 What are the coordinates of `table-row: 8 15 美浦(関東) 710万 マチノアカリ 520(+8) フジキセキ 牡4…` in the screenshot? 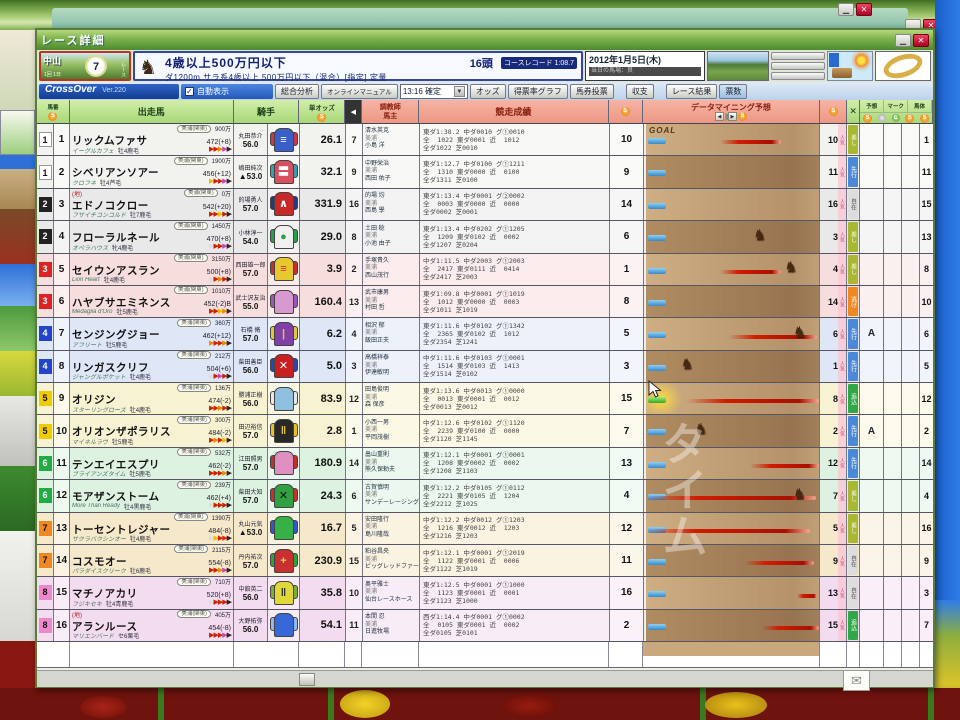 It's located at (485, 593).